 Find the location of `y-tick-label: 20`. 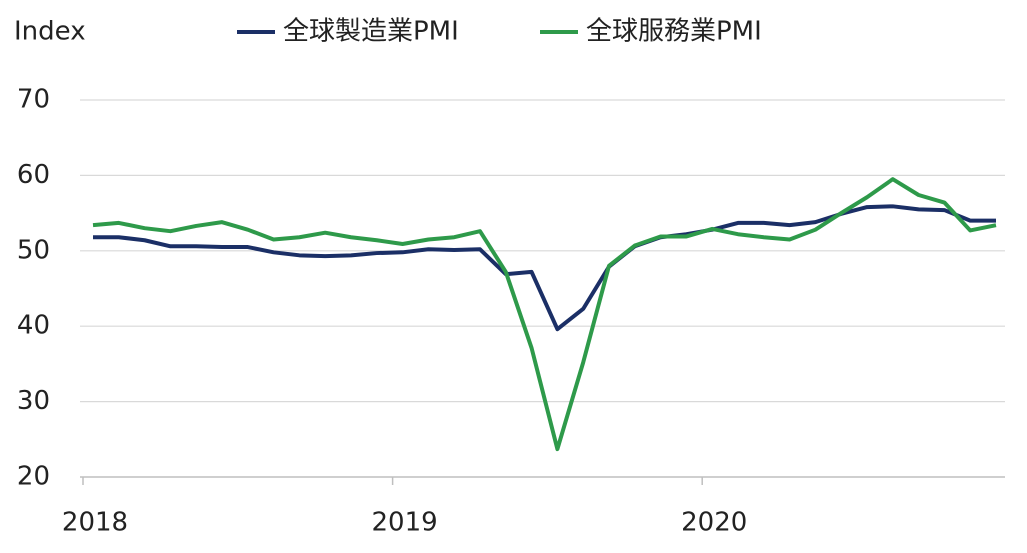

y-tick-label: 20 is located at coordinates (33, 477).